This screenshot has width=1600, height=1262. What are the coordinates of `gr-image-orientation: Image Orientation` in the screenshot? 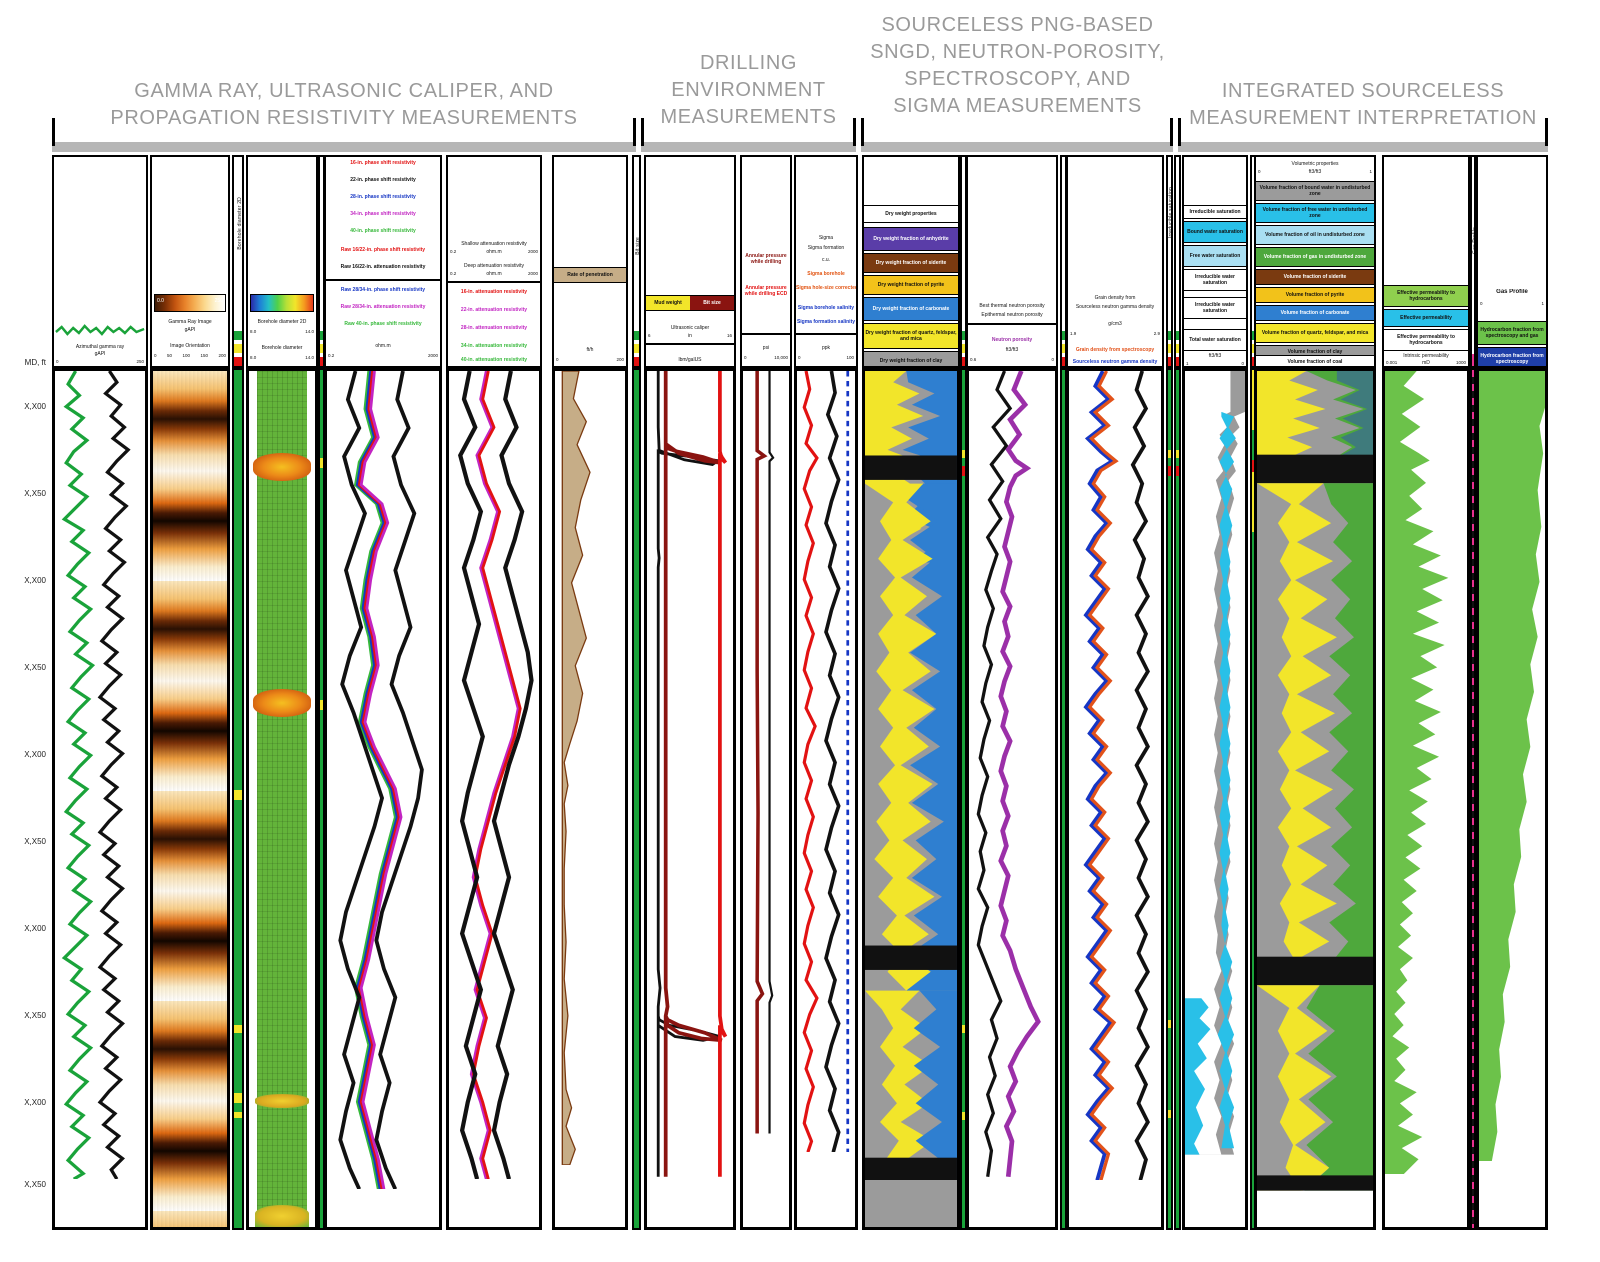 It's located at (190, 346).